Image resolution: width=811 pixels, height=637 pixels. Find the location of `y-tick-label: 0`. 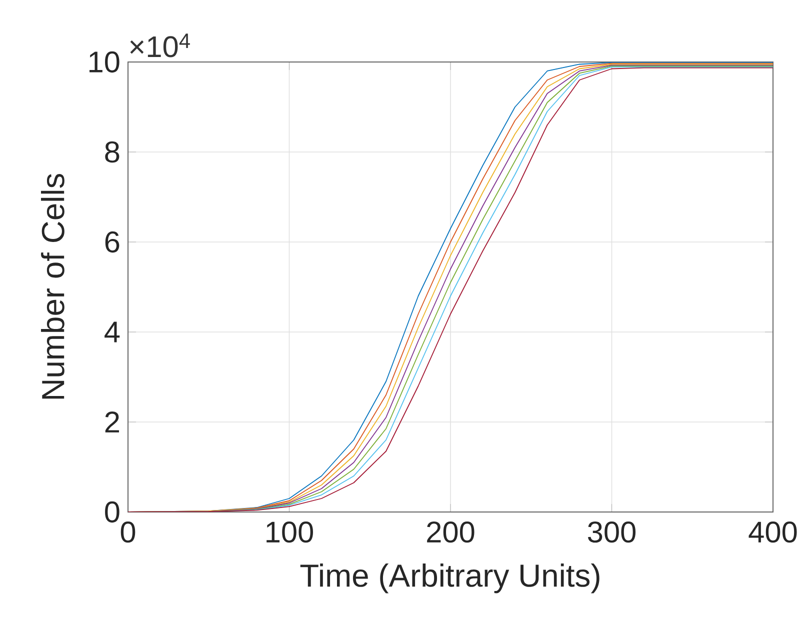

y-tick-label: 0 is located at coordinates (112, 512).